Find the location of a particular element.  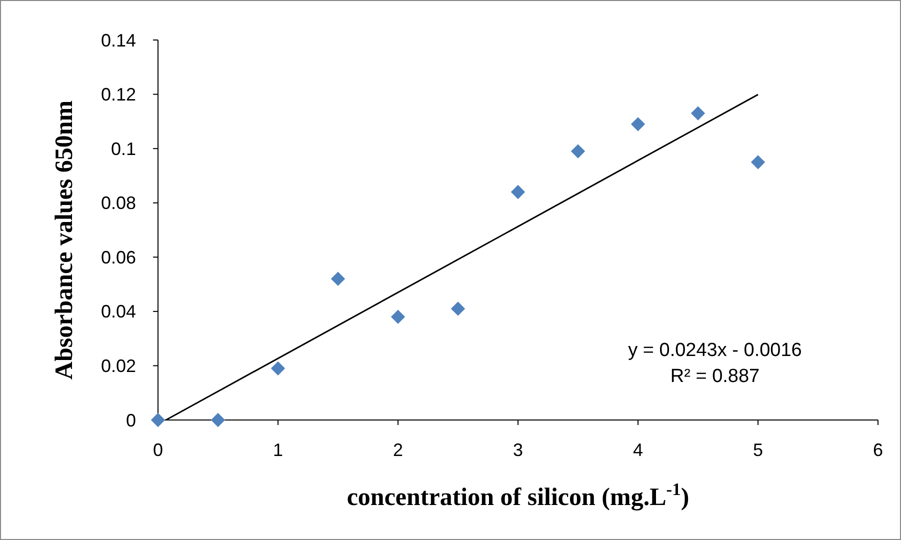

y-tick-label: 0.04 is located at coordinates (118, 312).